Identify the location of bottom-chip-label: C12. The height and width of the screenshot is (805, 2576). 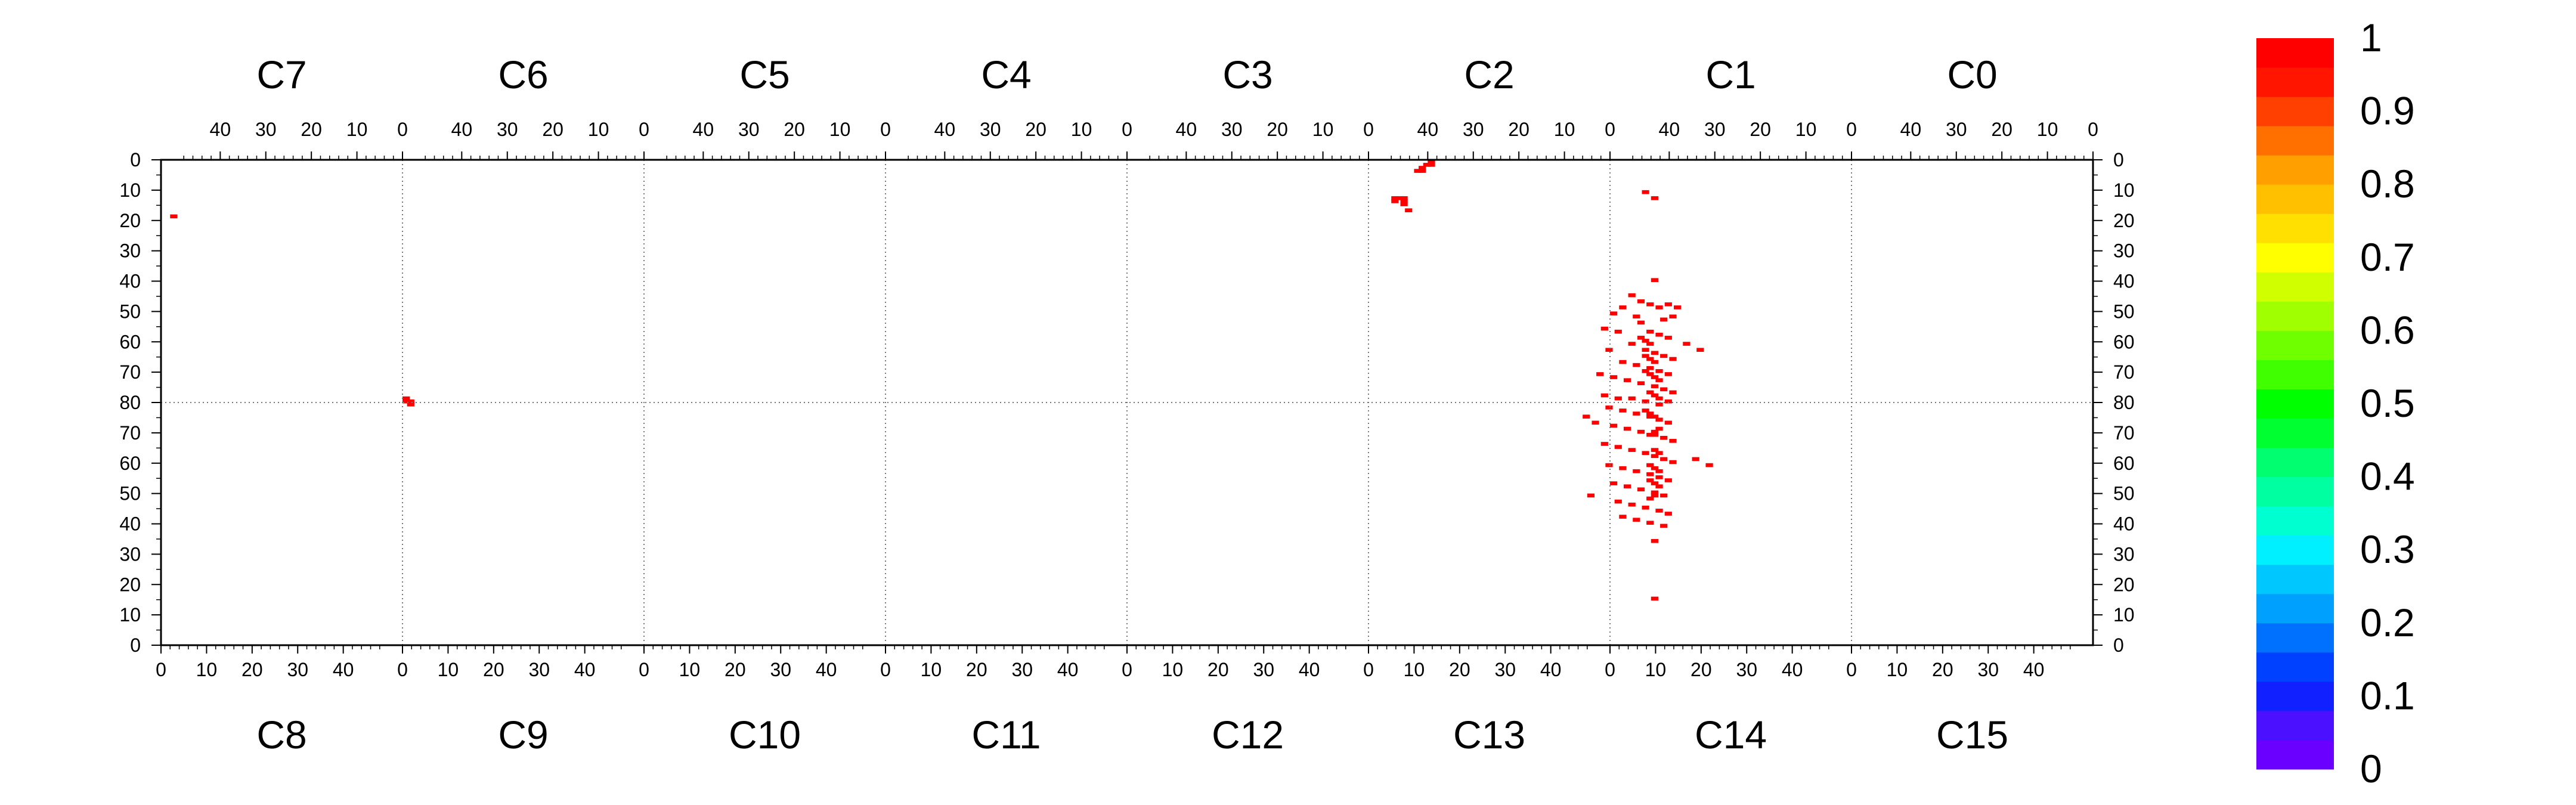
(1248, 735).